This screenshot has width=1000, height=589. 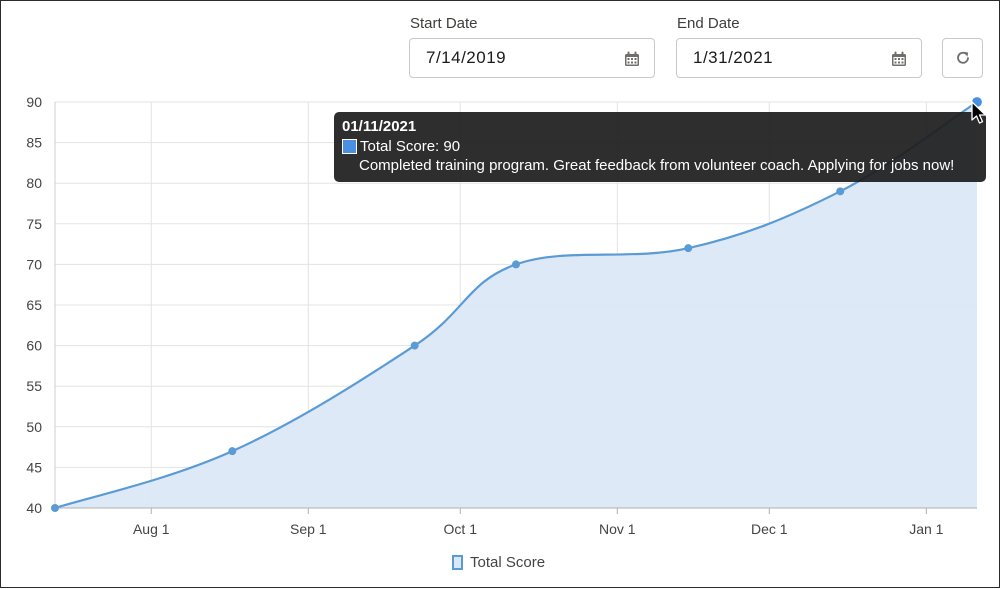 I want to click on tooltip-score-row: Total Score: 90, so click(x=660, y=146).